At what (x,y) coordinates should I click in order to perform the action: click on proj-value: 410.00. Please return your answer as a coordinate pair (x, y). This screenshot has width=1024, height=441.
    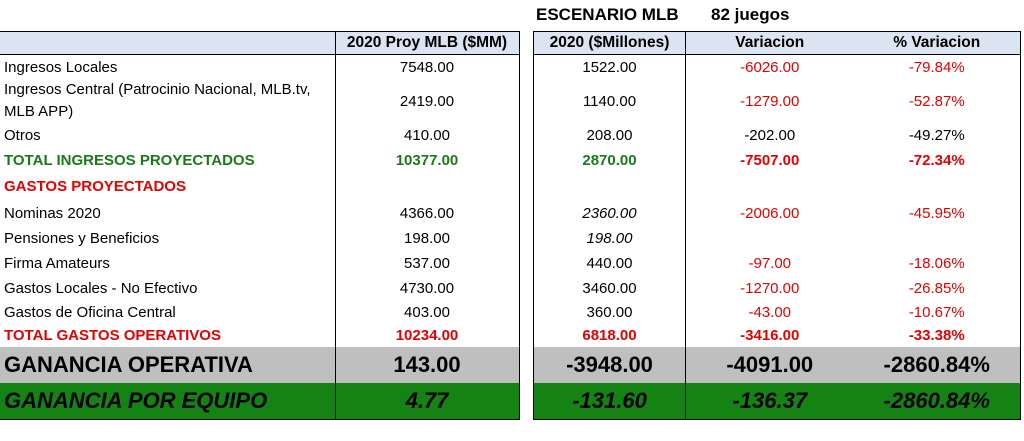
    Looking at the image, I should click on (427, 135).